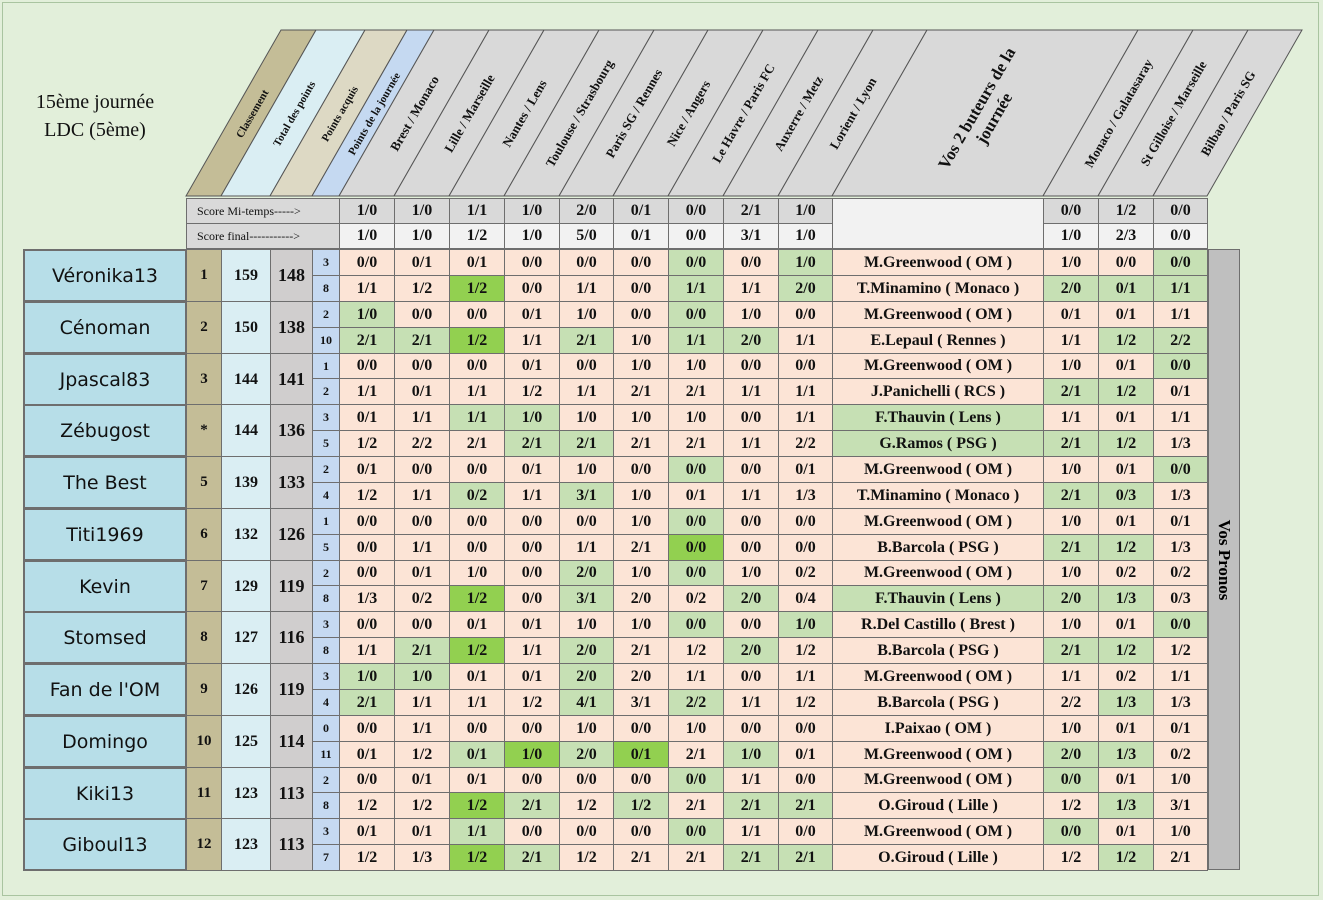  Describe the element at coordinates (938, 443) in the screenshot. I see `scorer-pick: G.Ramos ( PSG )` at that location.